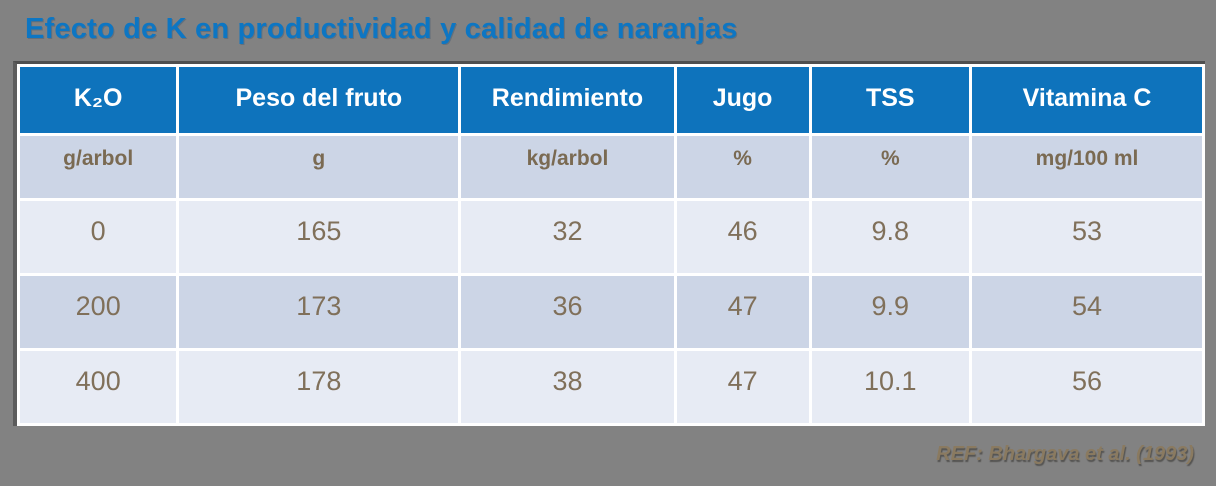 The height and width of the screenshot is (486, 1216). What do you see at coordinates (98, 167) in the screenshot?
I see `unit-k2o: g/arbol` at bounding box center [98, 167].